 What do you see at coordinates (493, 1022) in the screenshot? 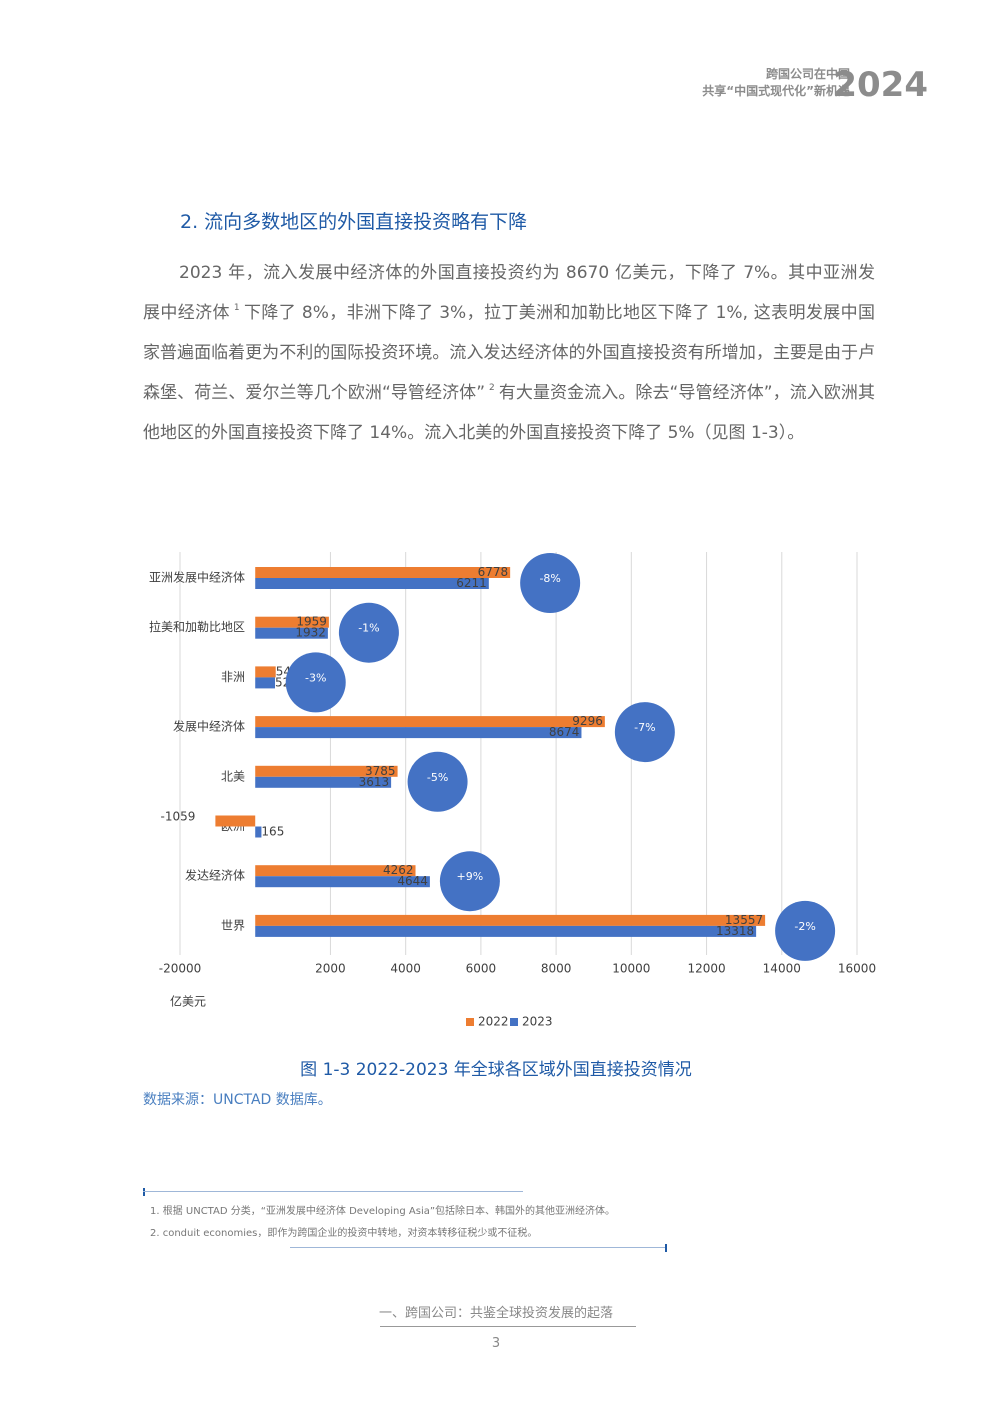
I see `legend-label: 2022` at bounding box center [493, 1022].